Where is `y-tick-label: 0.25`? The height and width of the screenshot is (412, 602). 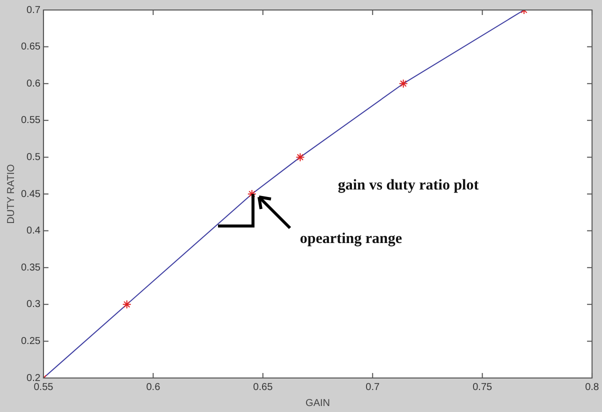 y-tick-label: 0.25 is located at coordinates (30, 341).